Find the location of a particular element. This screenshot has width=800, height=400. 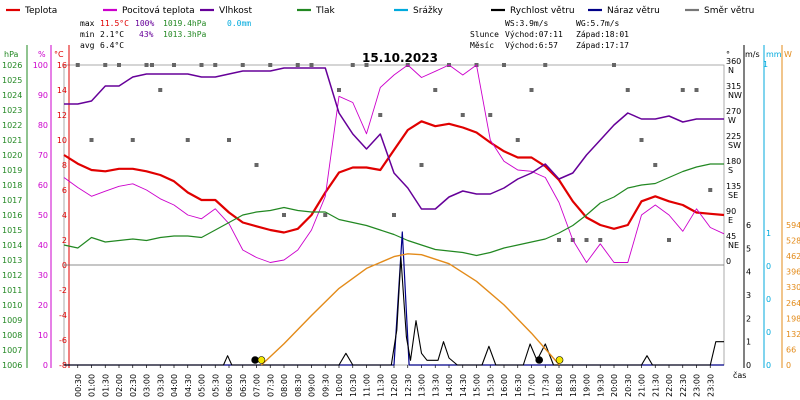

temperature-tick-11: 14 is located at coordinates (62, 90).